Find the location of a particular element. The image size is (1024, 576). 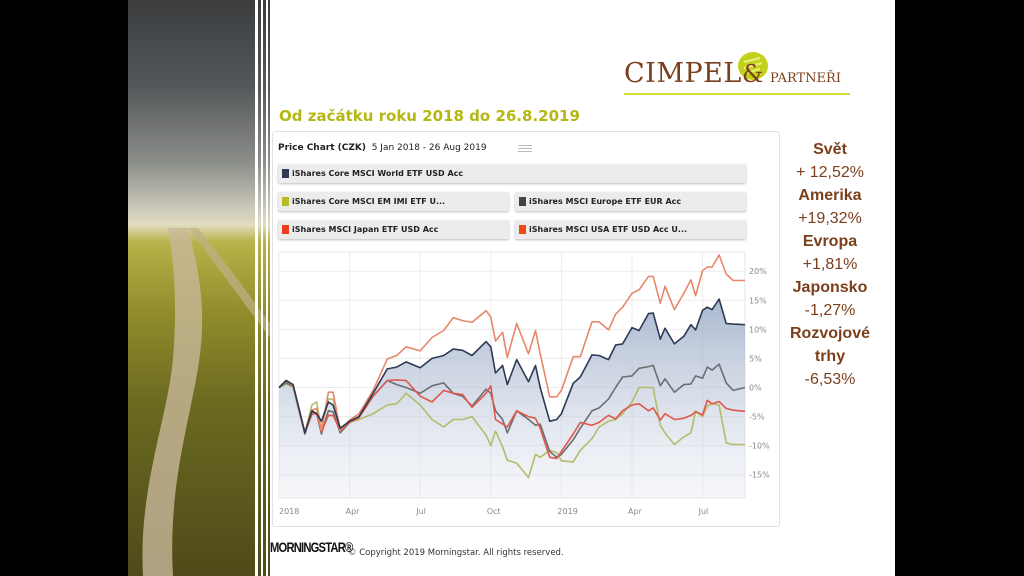

chart-title-text: Price Chart (CZK) is located at coordinates (322, 148).